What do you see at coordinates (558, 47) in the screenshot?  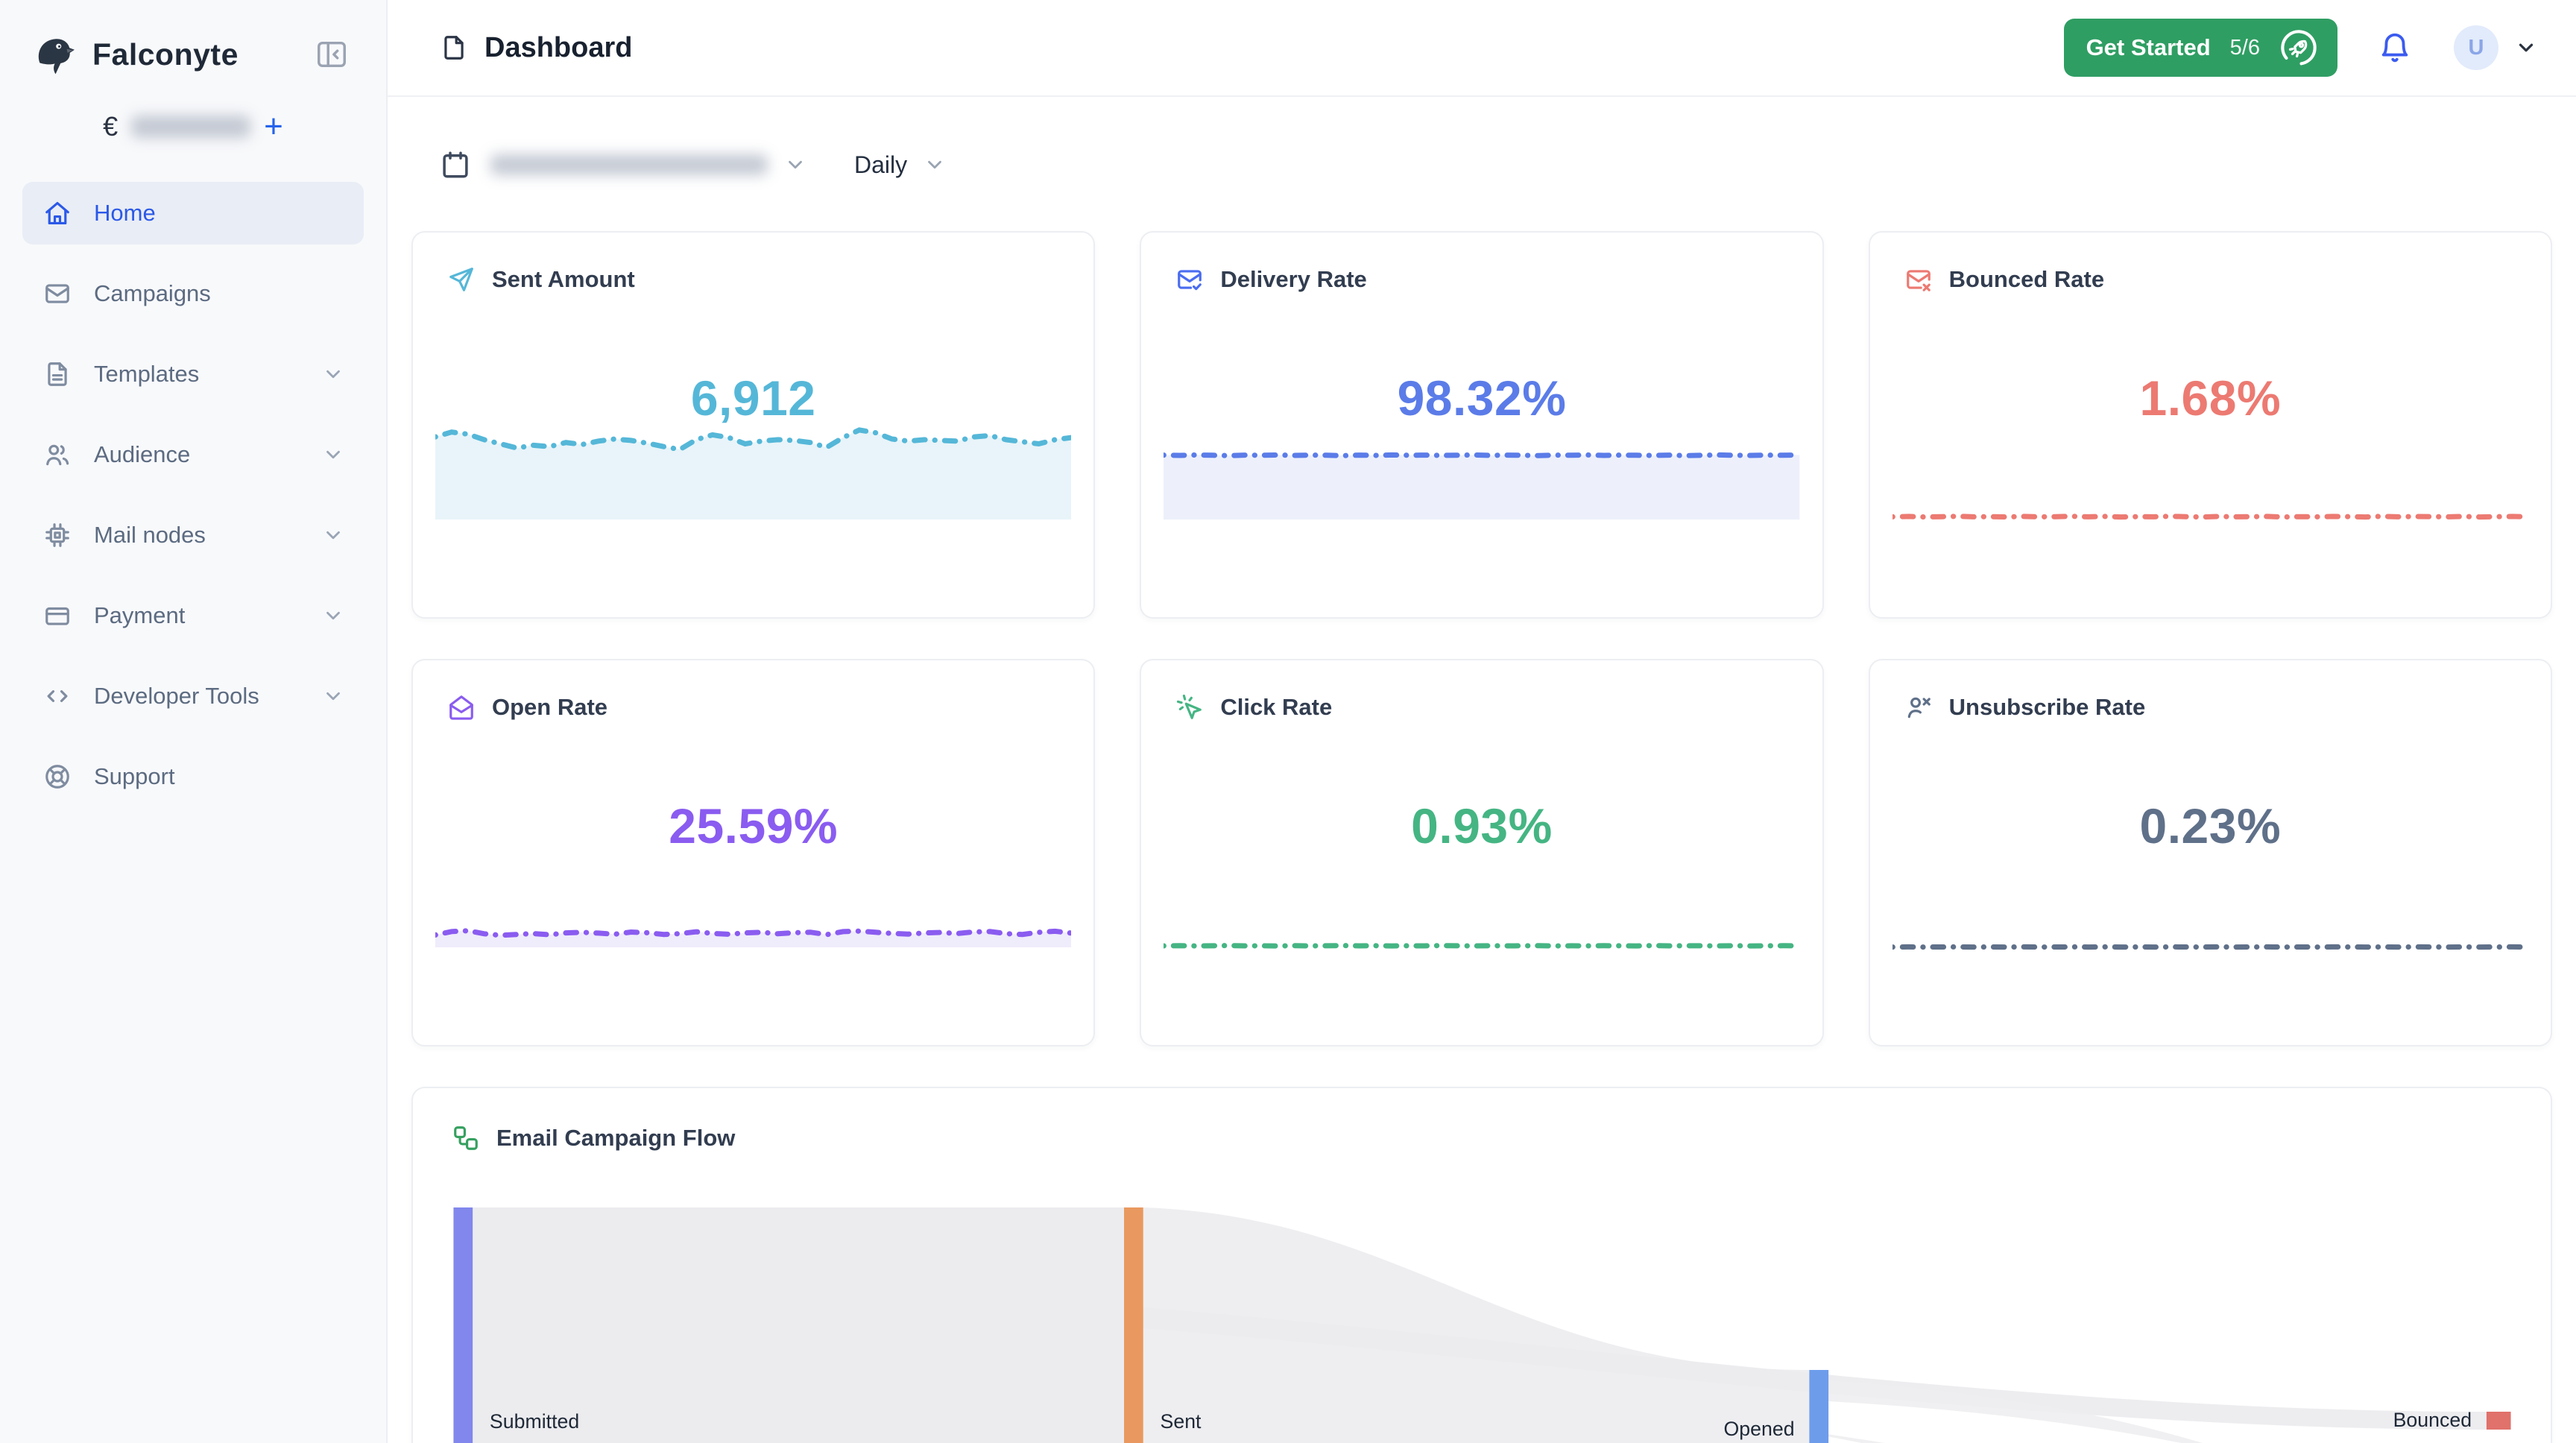 I see `page-title: Dashboard` at bounding box center [558, 47].